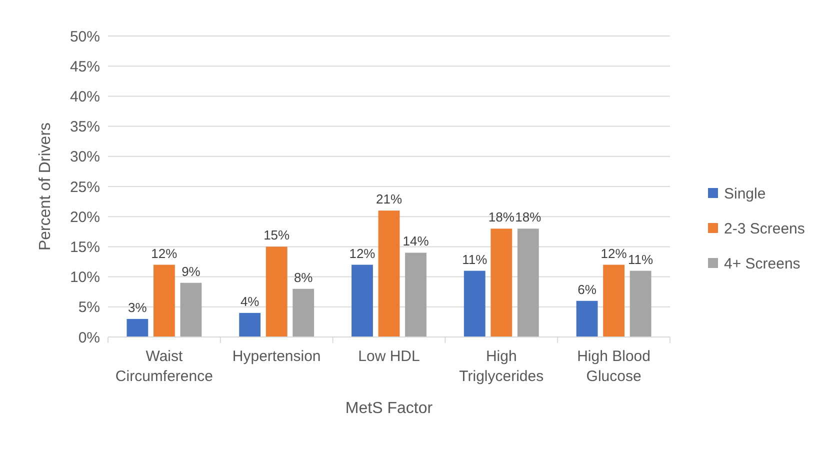  I want to click on y-tick-label: 50%, so click(85, 37).